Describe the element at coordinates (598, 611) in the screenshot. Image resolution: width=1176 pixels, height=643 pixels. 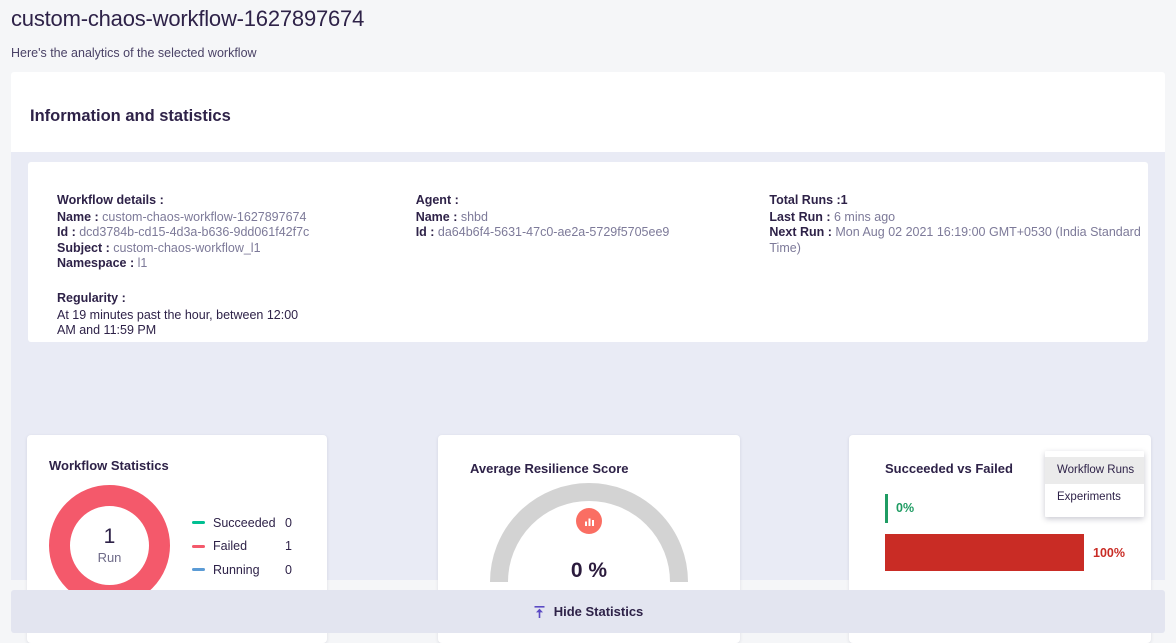
I see `hide-statistics-label: Hide Statistics` at that location.